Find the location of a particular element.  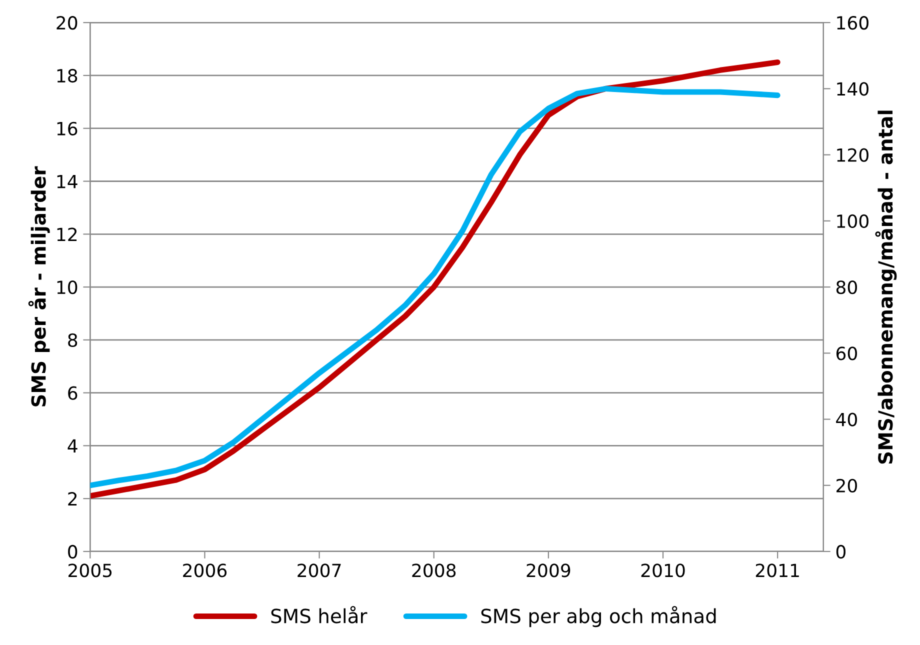

y-tick-label: 20 is located at coordinates (67, 23).